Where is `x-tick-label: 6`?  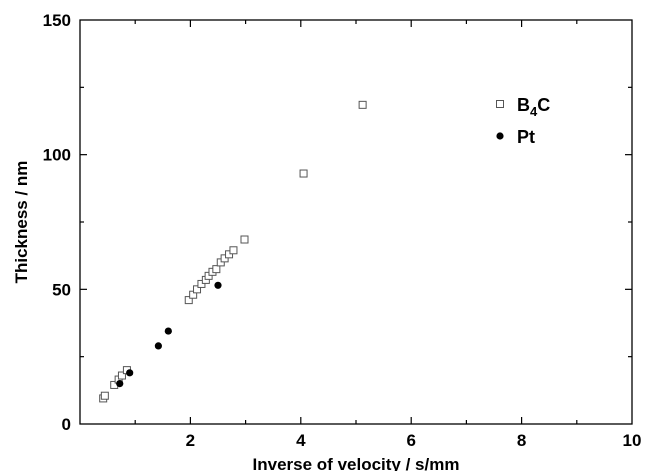
x-tick-label: 6 is located at coordinates (410, 440).